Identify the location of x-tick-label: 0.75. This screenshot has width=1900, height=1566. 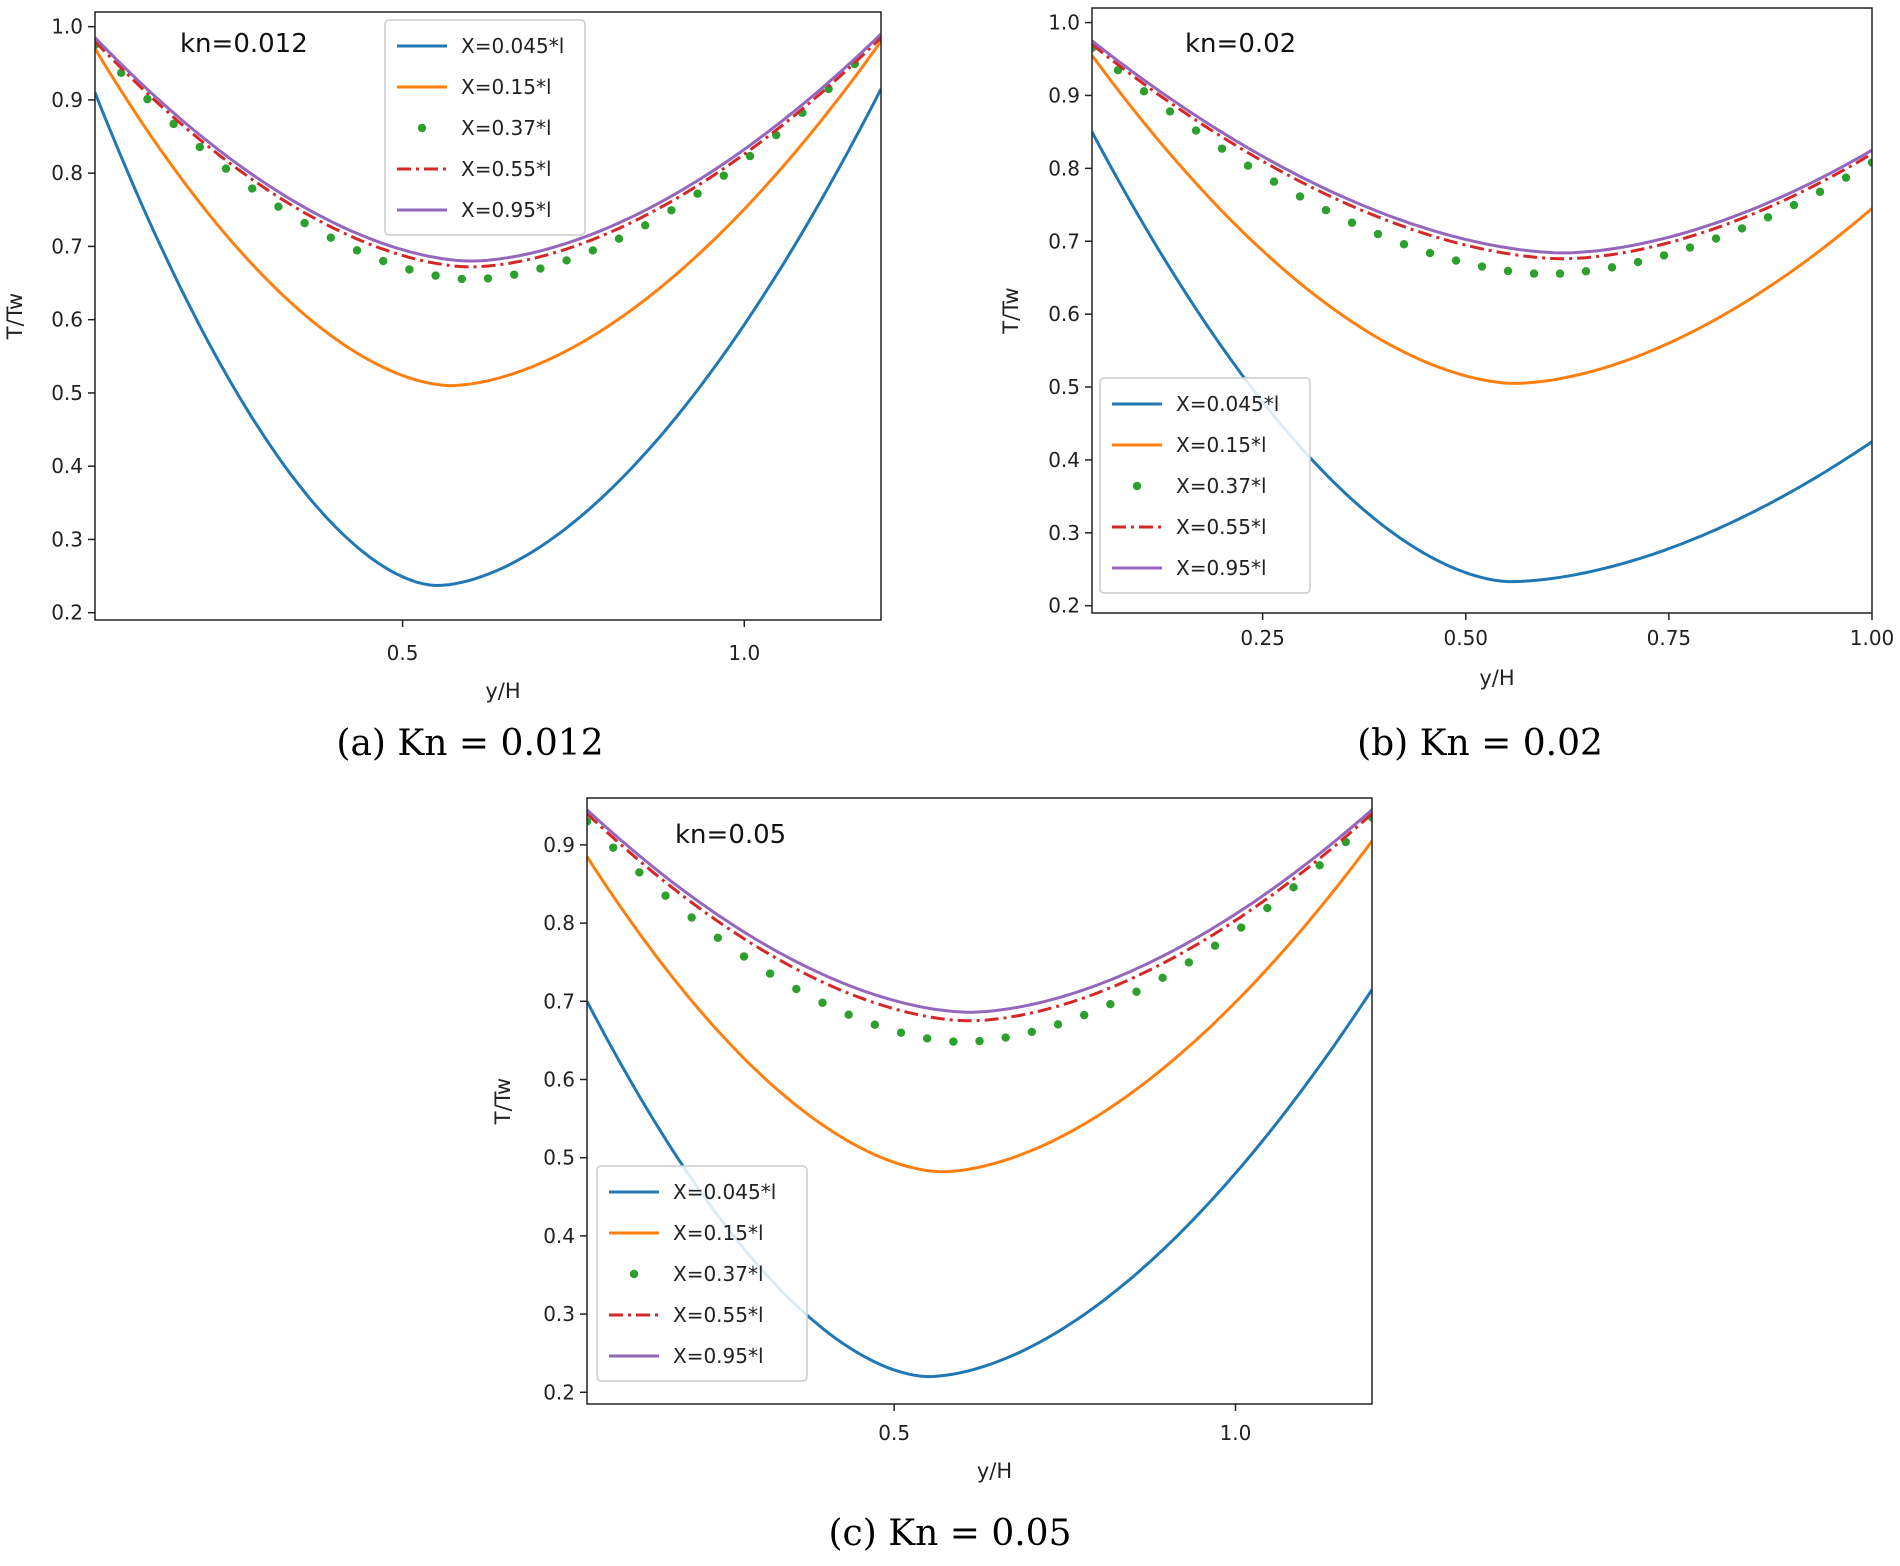
(1669, 638).